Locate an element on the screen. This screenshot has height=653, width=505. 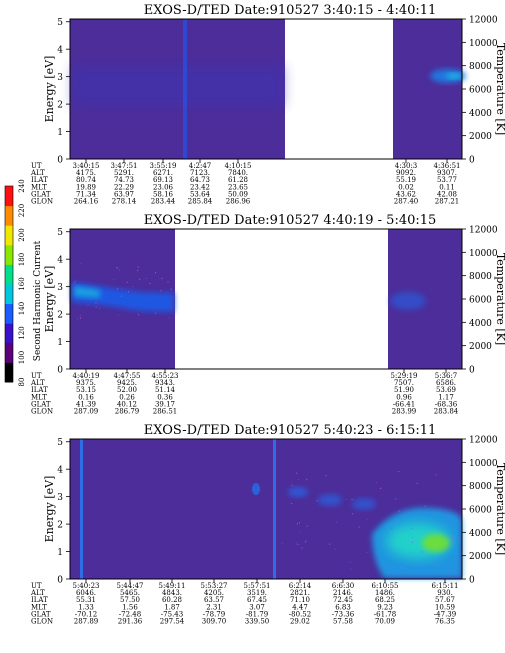
ephemeris-value: 64.73 is located at coordinates (200, 180).